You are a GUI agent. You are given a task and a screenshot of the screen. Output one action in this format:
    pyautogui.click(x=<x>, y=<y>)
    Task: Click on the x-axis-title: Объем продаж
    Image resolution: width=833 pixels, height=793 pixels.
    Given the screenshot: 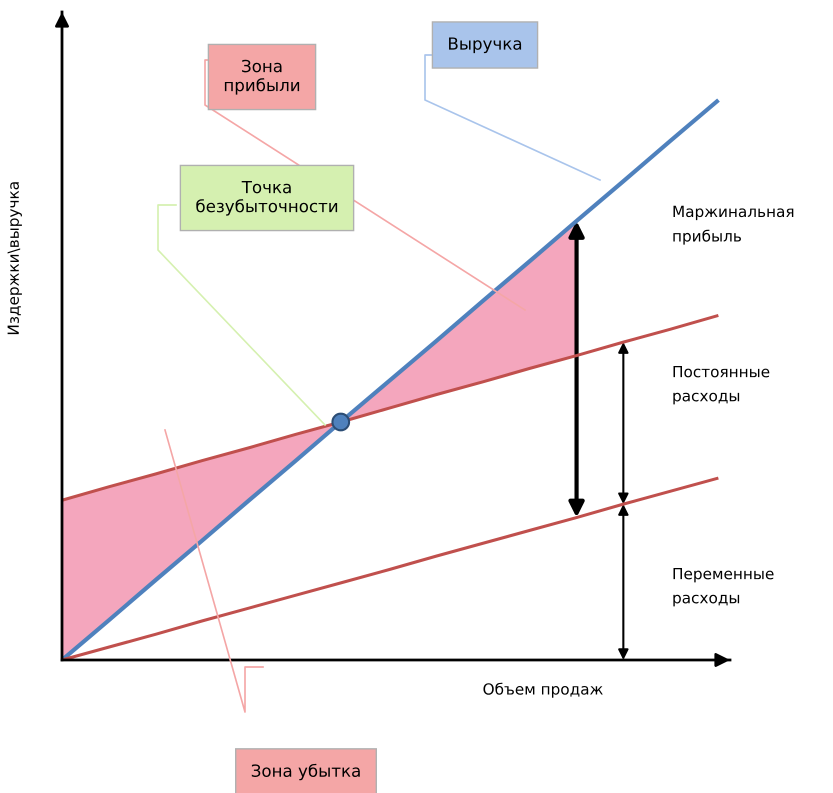 What is the action you would take?
    pyautogui.click(x=543, y=690)
    